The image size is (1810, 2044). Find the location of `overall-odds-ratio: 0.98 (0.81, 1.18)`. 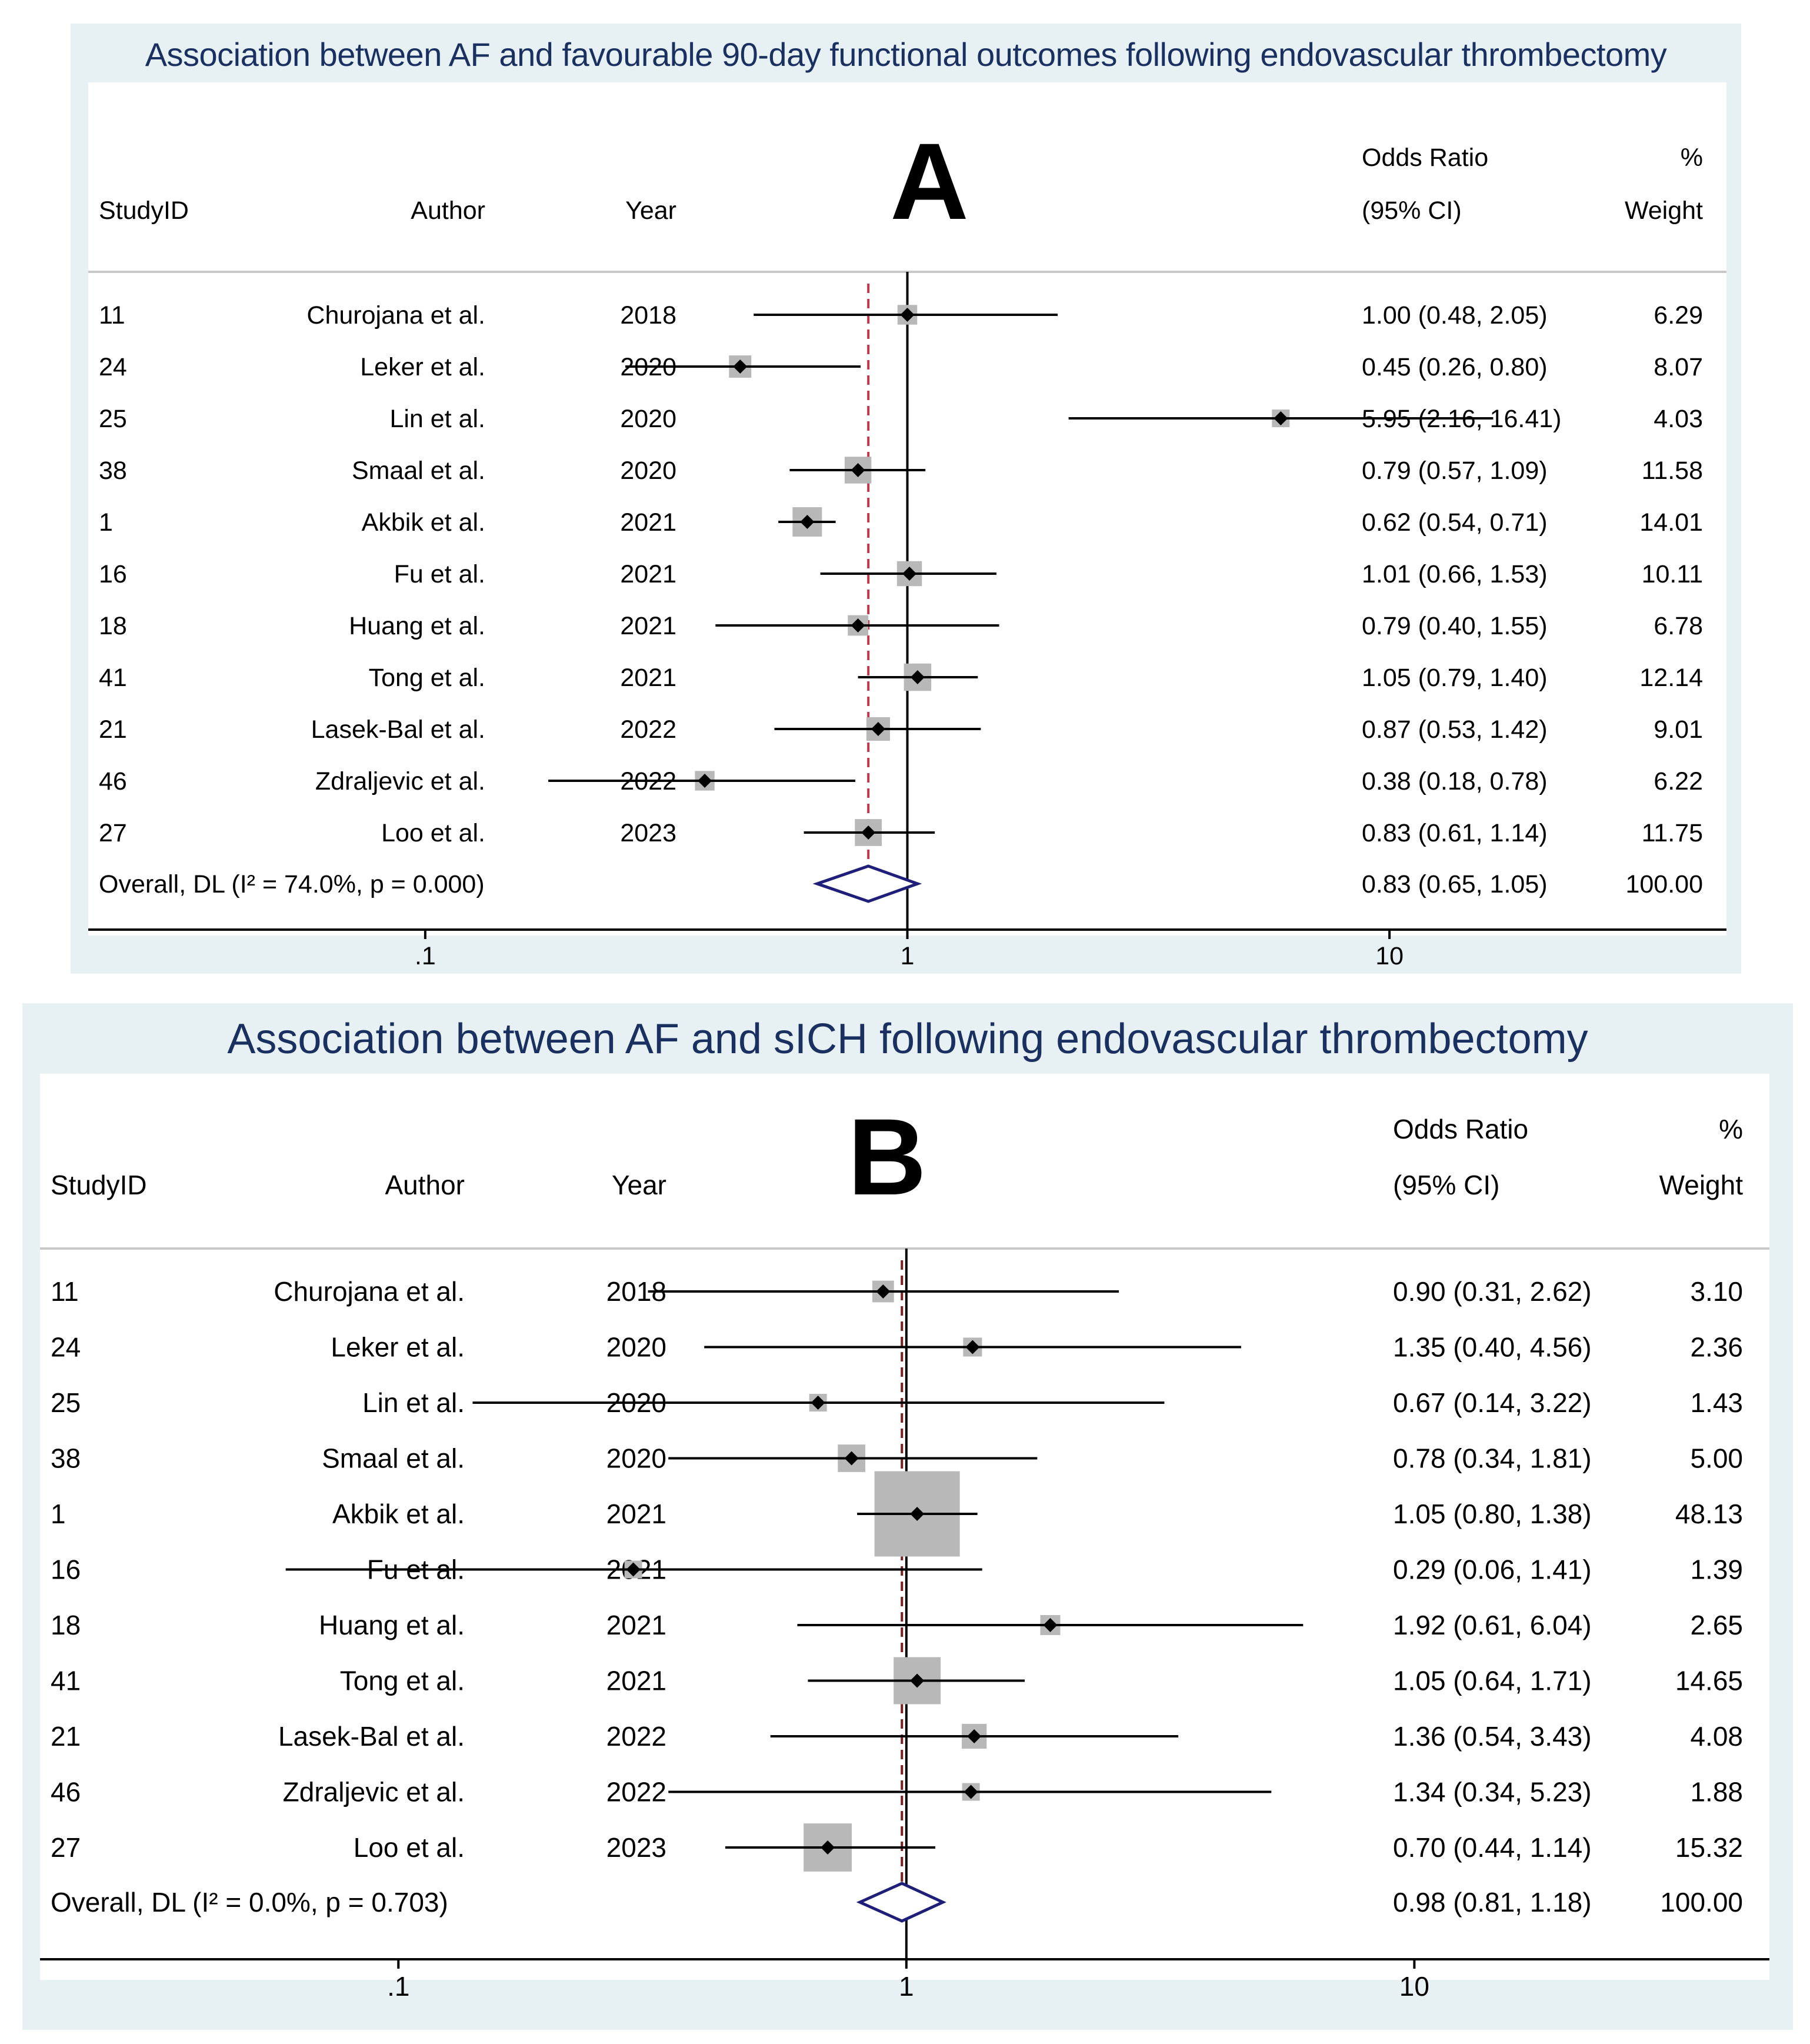

overall-odds-ratio: 0.98 (0.81, 1.18) is located at coordinates (1492, 1903).